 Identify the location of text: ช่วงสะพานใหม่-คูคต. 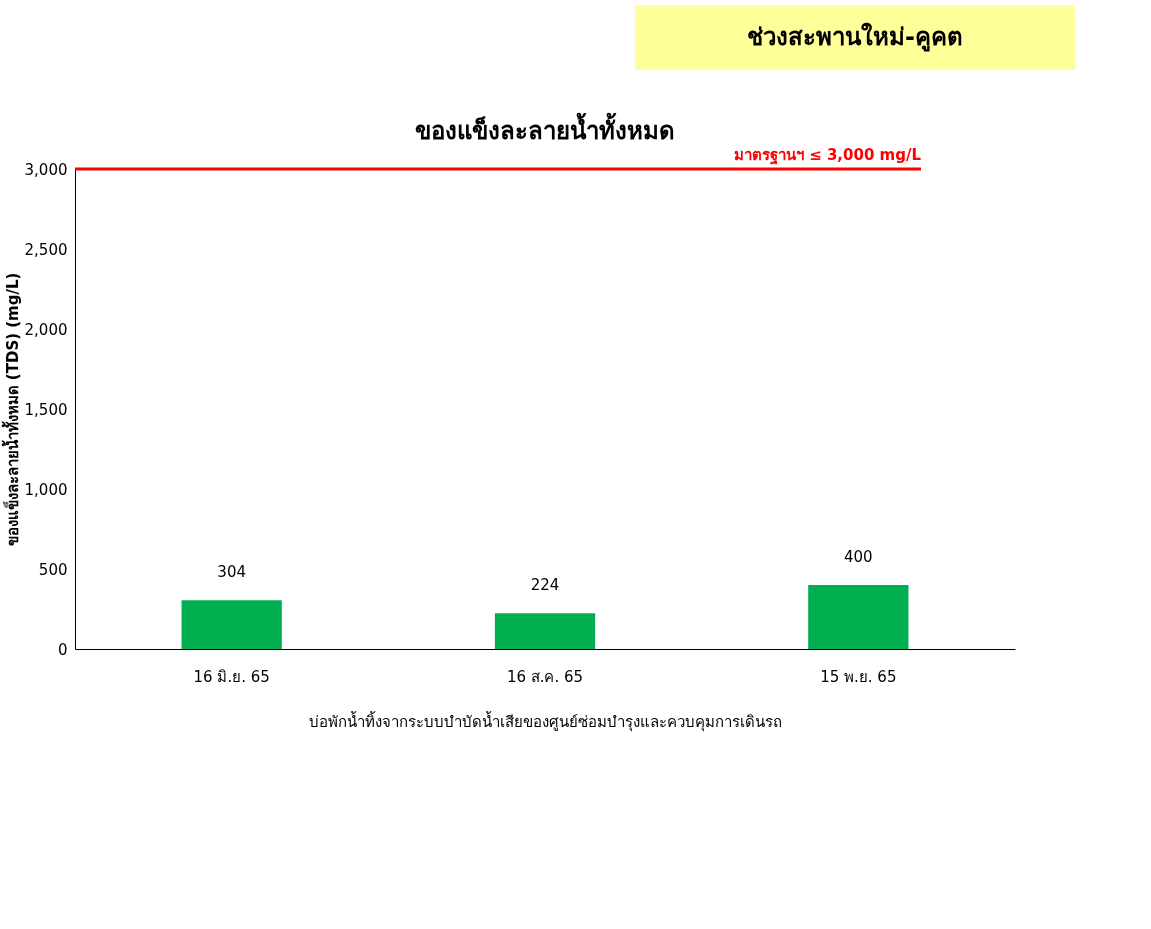
(855, 36).